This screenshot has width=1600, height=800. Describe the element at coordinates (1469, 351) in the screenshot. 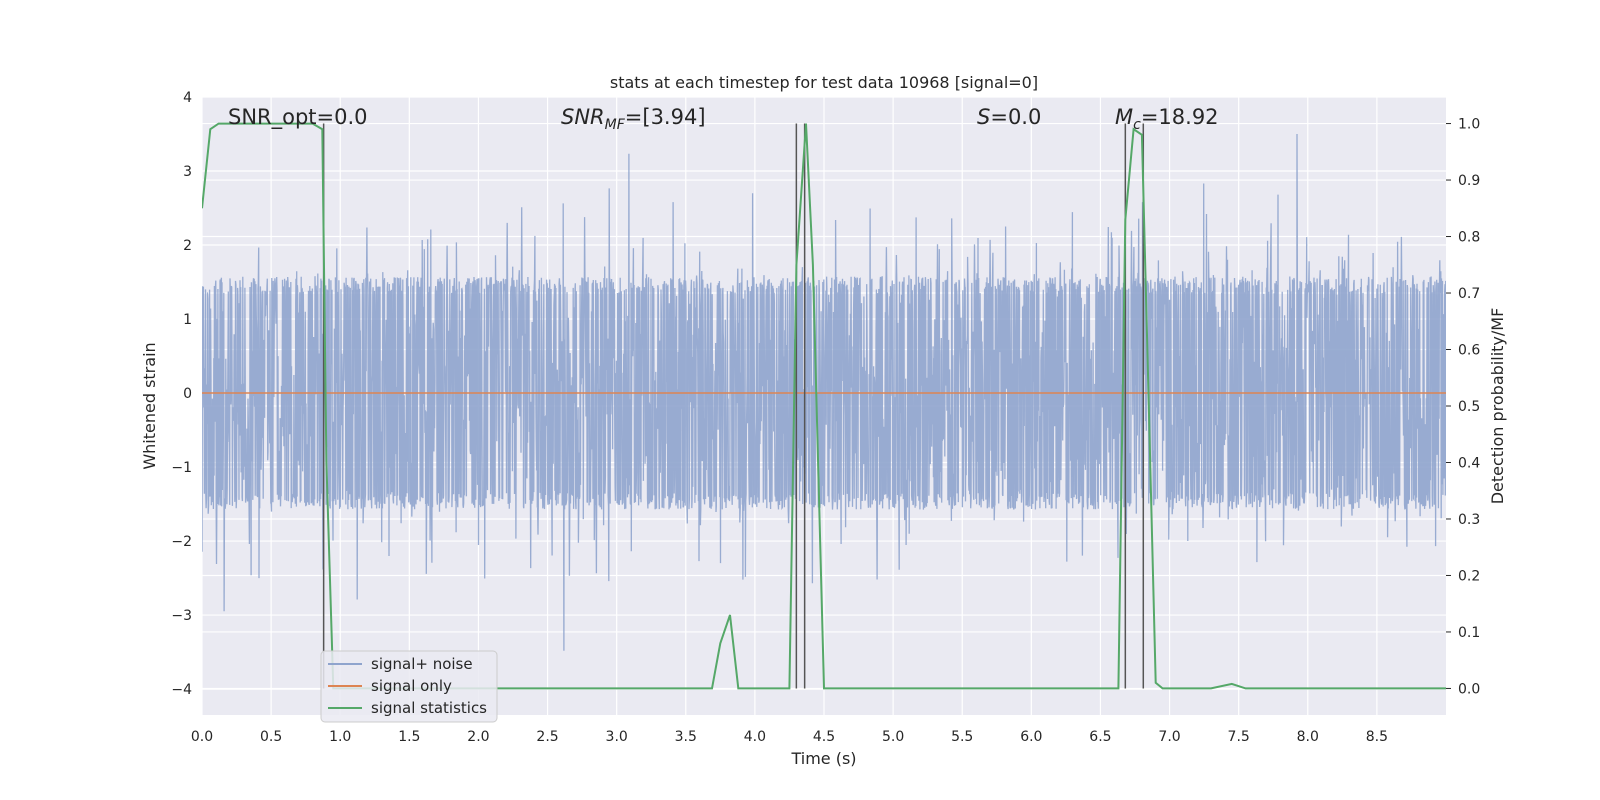

I see `y2-tick-label: 0.6` at that location.